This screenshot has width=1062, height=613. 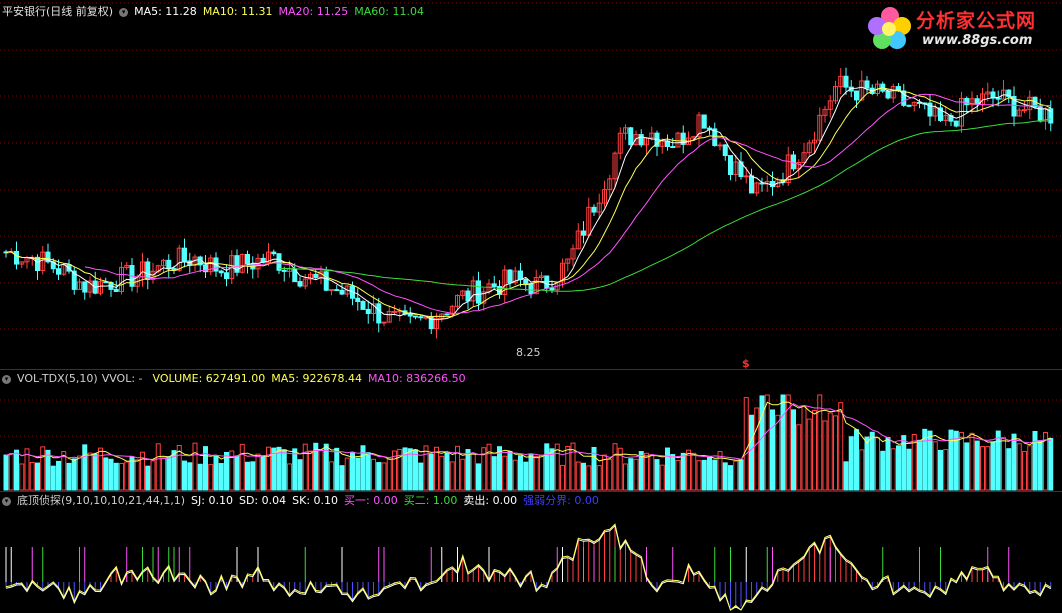 What do you see at coordinates (528, 432) in the screenshot?
I see `volume-ma10-line` at bounding box center [528, 432].